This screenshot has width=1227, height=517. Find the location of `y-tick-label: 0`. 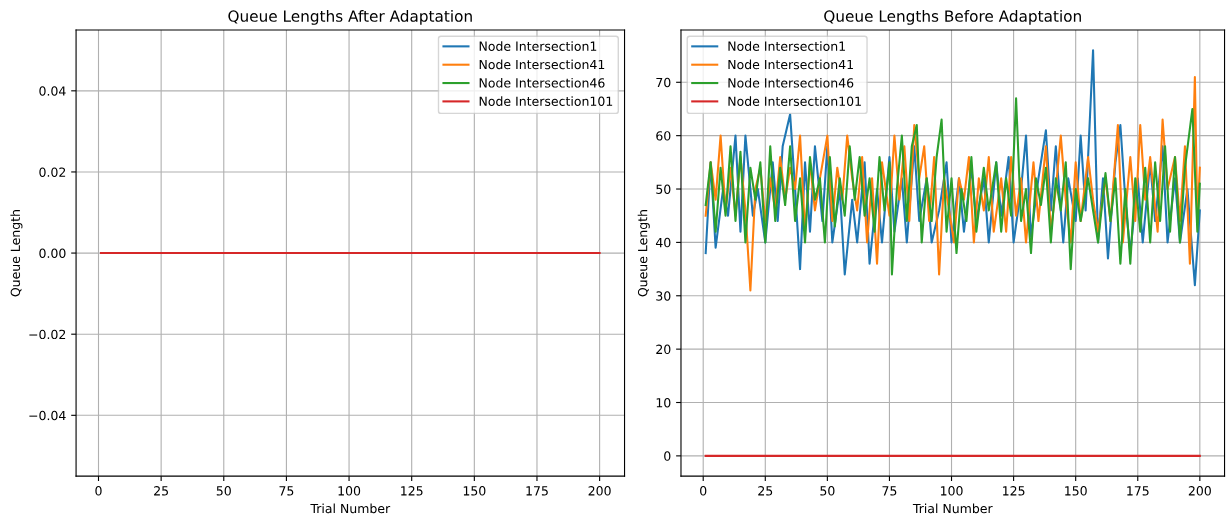

y-tick-label: 0 is located at coordinates (667, 456).